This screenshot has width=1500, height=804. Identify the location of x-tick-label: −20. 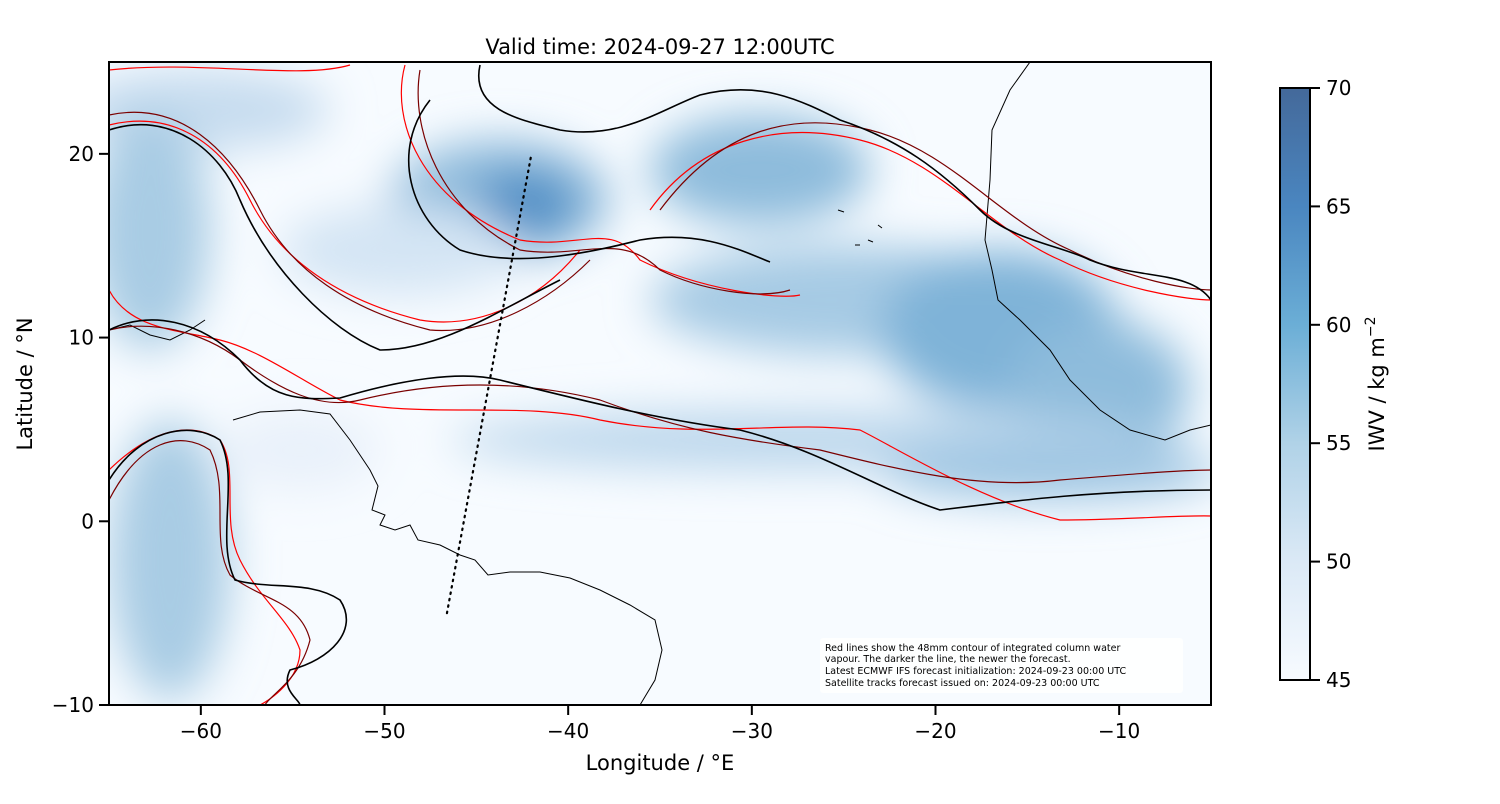
(935, 731).